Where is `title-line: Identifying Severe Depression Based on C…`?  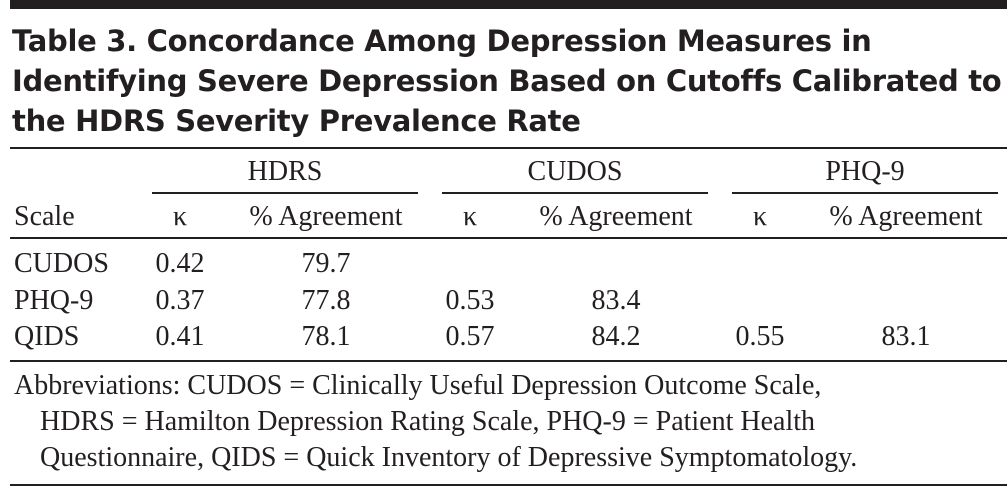
title-line: Identifying Severe Depression Based on C… is located at coordinates (507, 81).